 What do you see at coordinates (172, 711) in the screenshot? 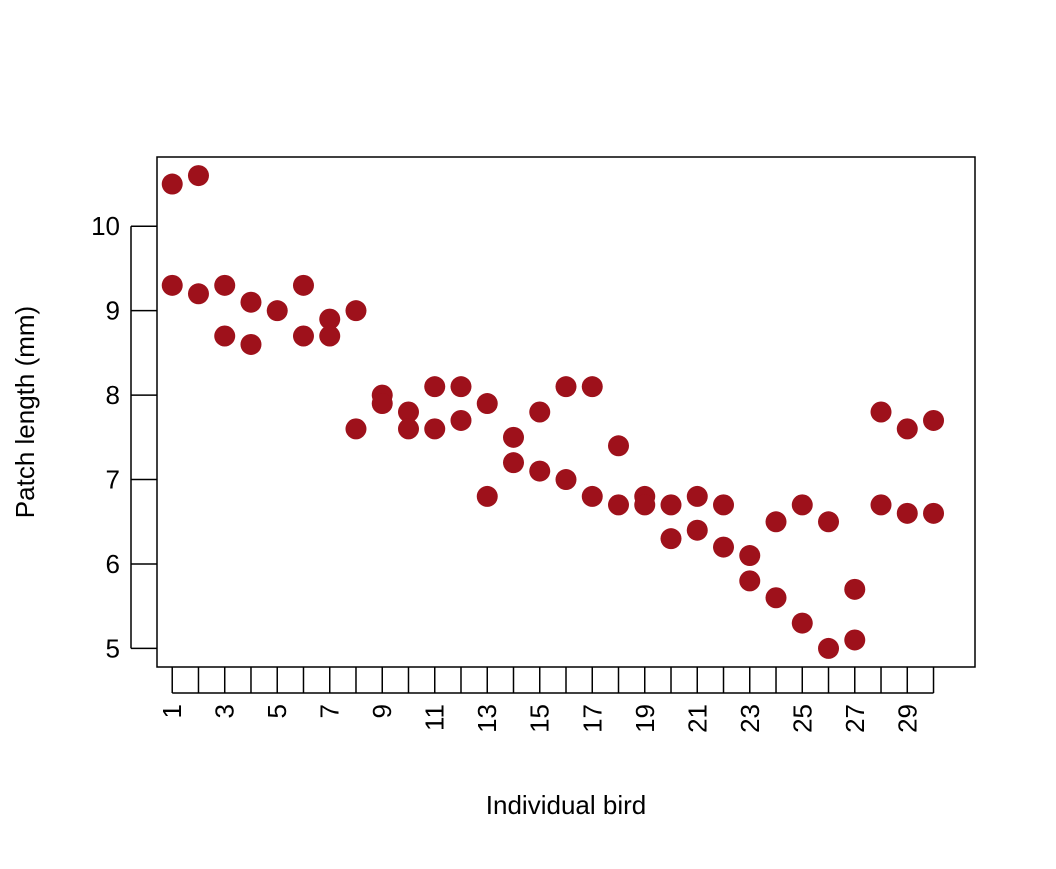
I see `x-tick-label: 1` at bounding box center [172, 711].